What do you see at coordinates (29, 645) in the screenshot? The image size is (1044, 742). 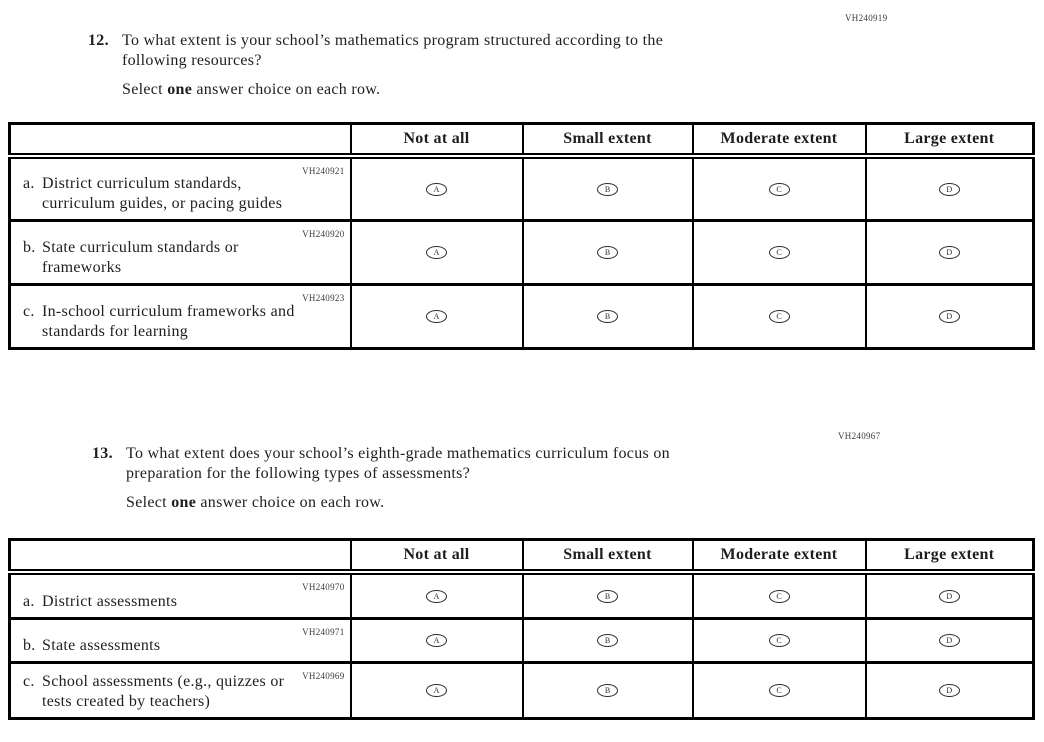 I see `row-letter: b.` at bounding box center [29, 645].